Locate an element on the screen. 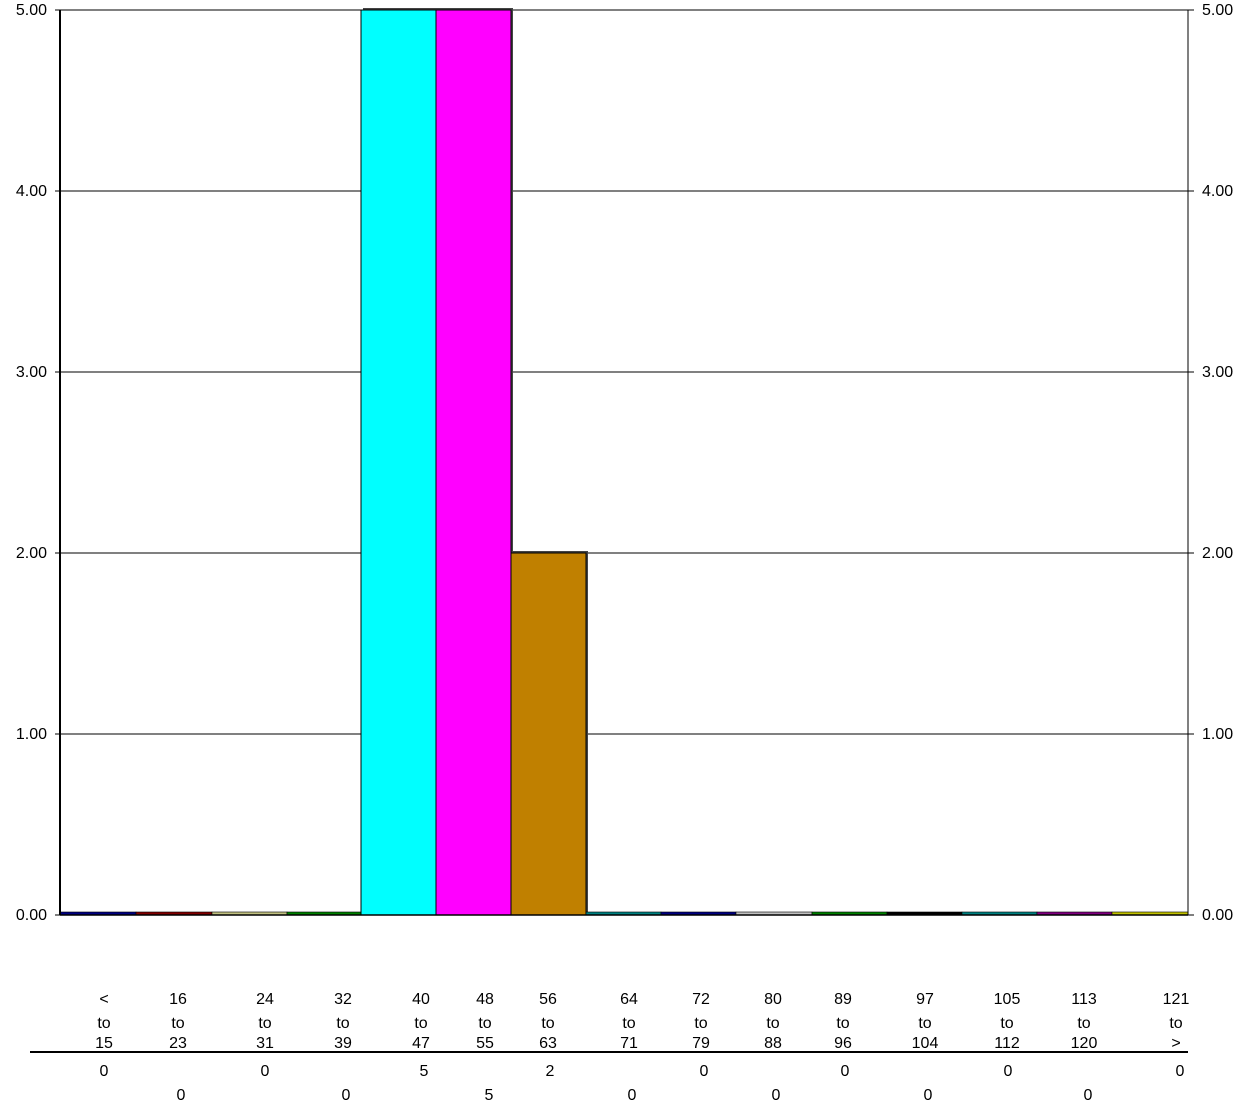  y-tick-label-right: 0.00 is located at coordinates (1217, 915).